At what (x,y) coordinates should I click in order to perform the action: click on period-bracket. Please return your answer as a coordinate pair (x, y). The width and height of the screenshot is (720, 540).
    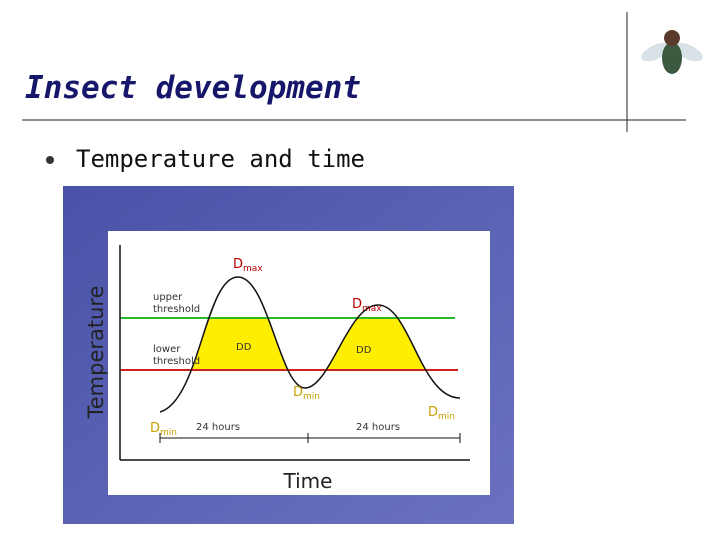
    Looking at the image, I should click on (310, 438).